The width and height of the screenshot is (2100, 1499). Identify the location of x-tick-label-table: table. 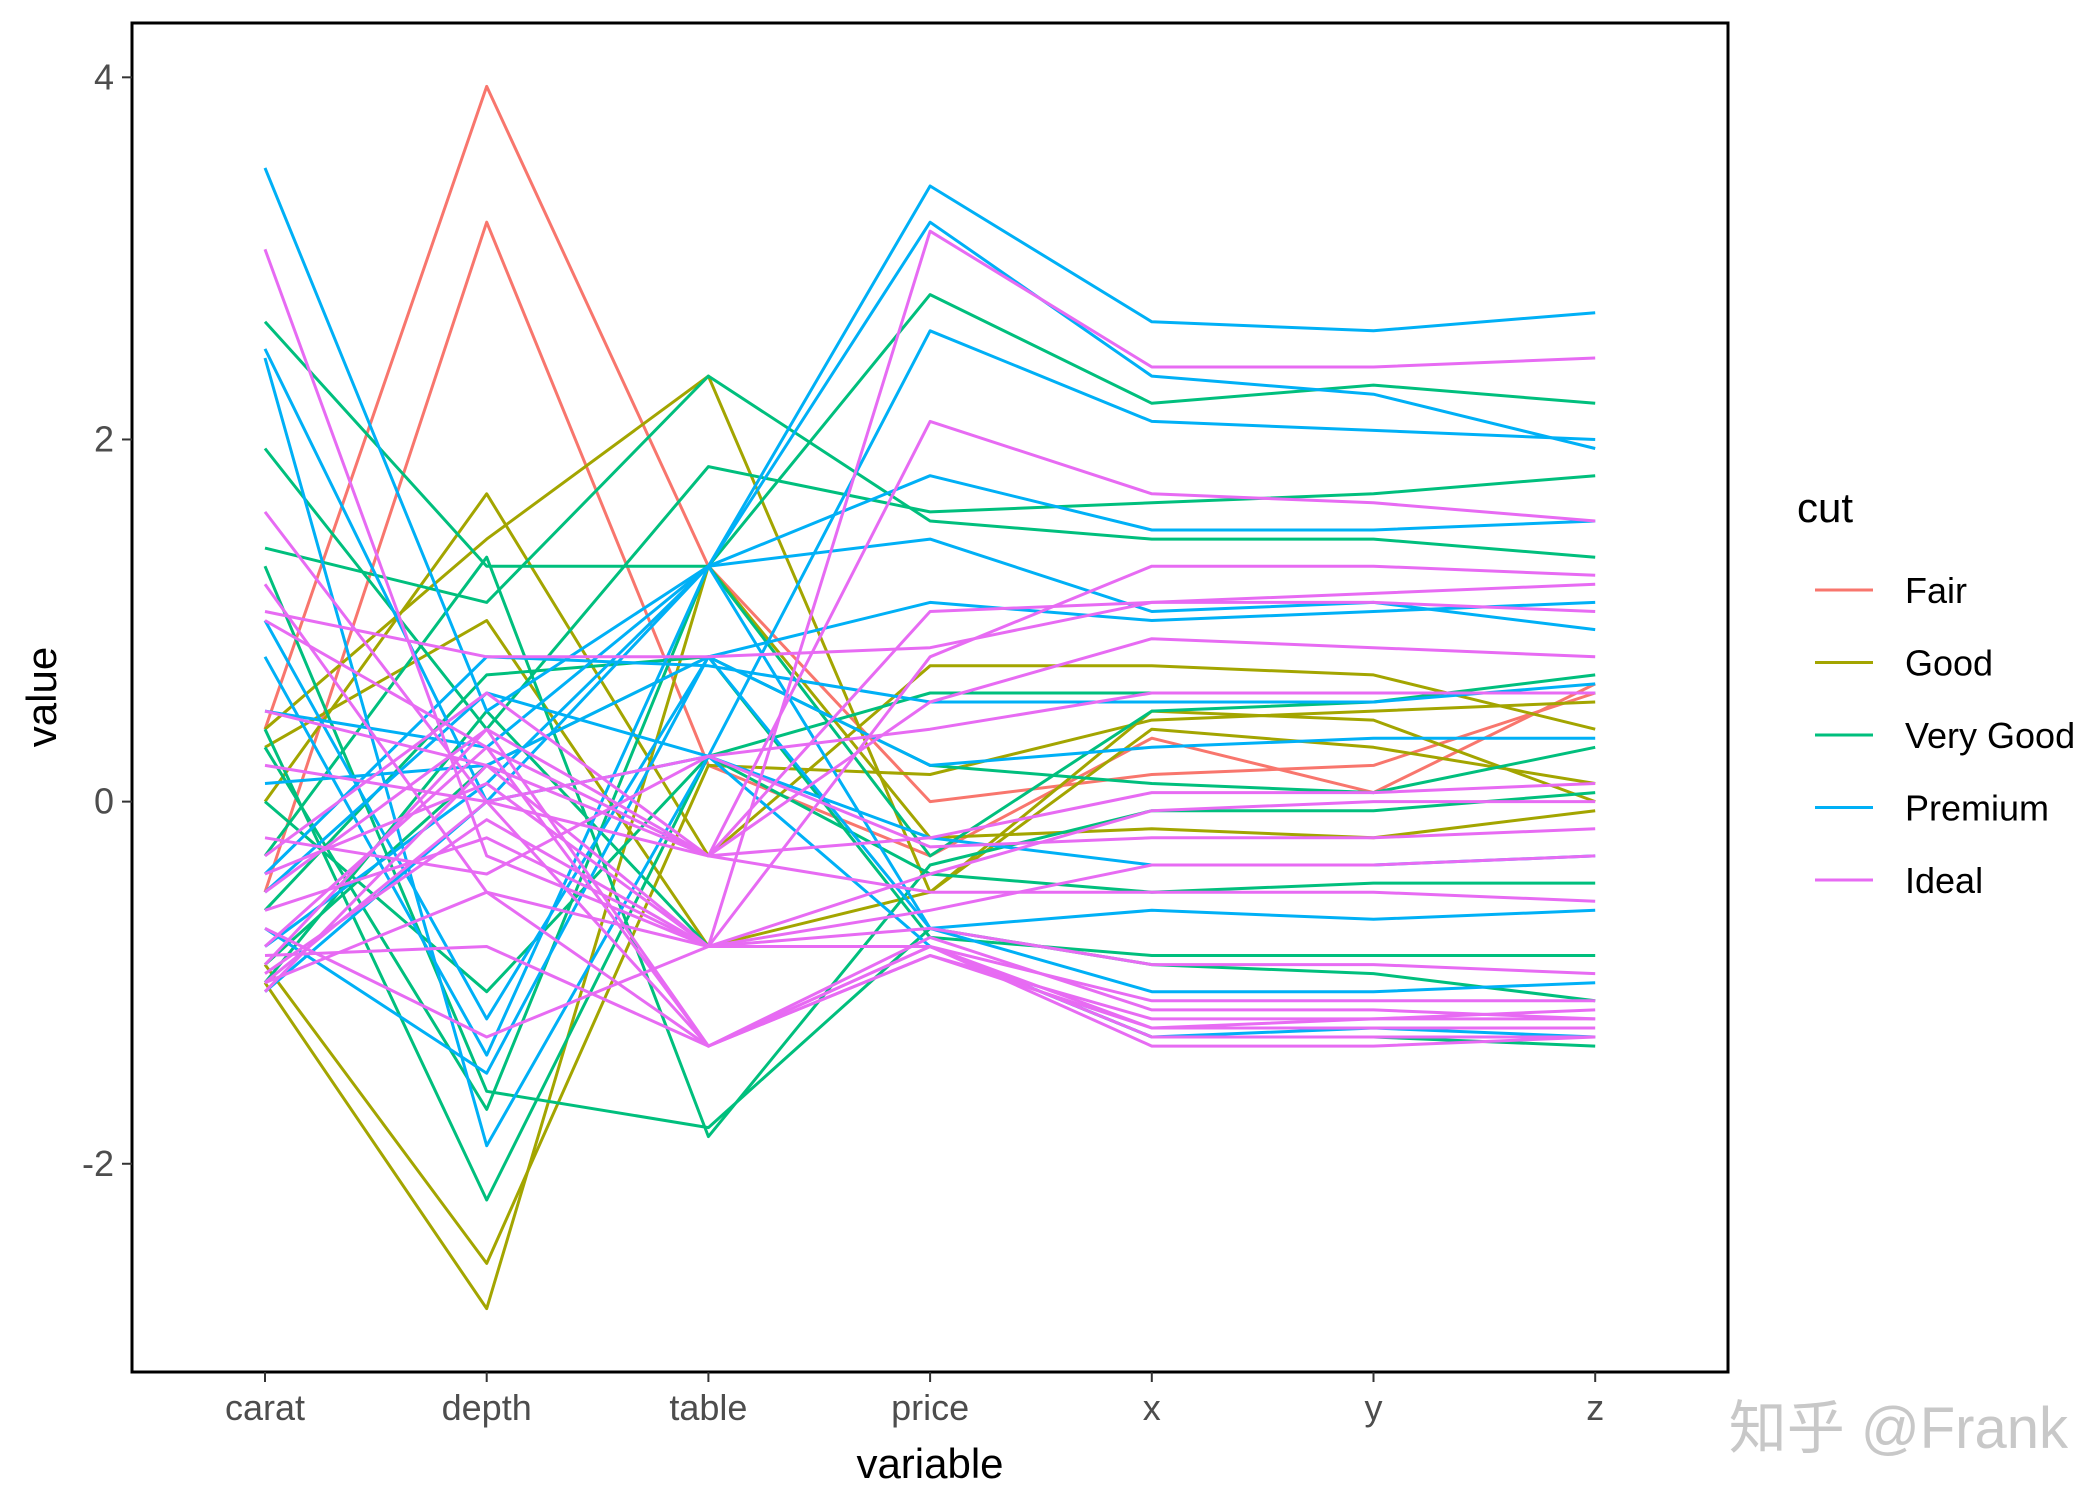
(708, 1407).